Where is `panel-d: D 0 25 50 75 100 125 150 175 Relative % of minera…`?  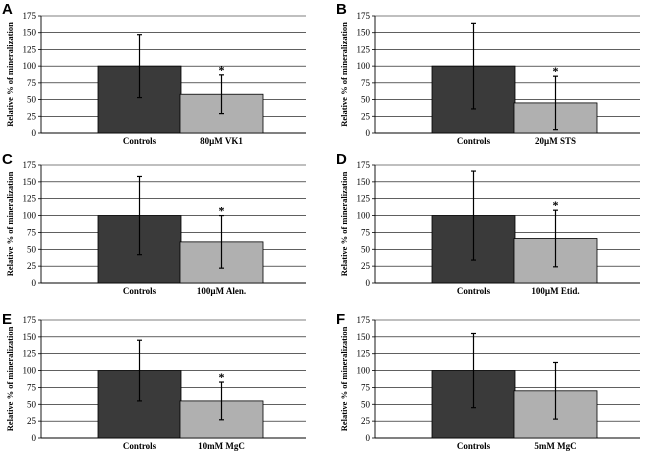 panel-d: D 0 25 50 75 100 125 150 175 Relative % of minera… is located at coordinates (488, 223).